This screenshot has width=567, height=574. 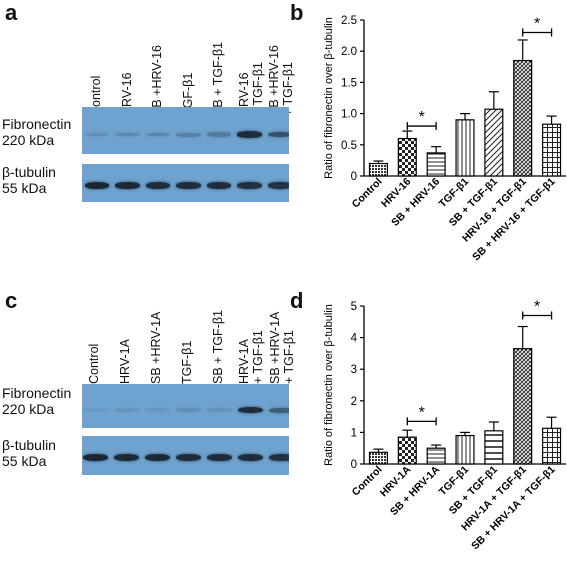 I want to click on y-tick-label: 0.5, so click(x=349, y=146).